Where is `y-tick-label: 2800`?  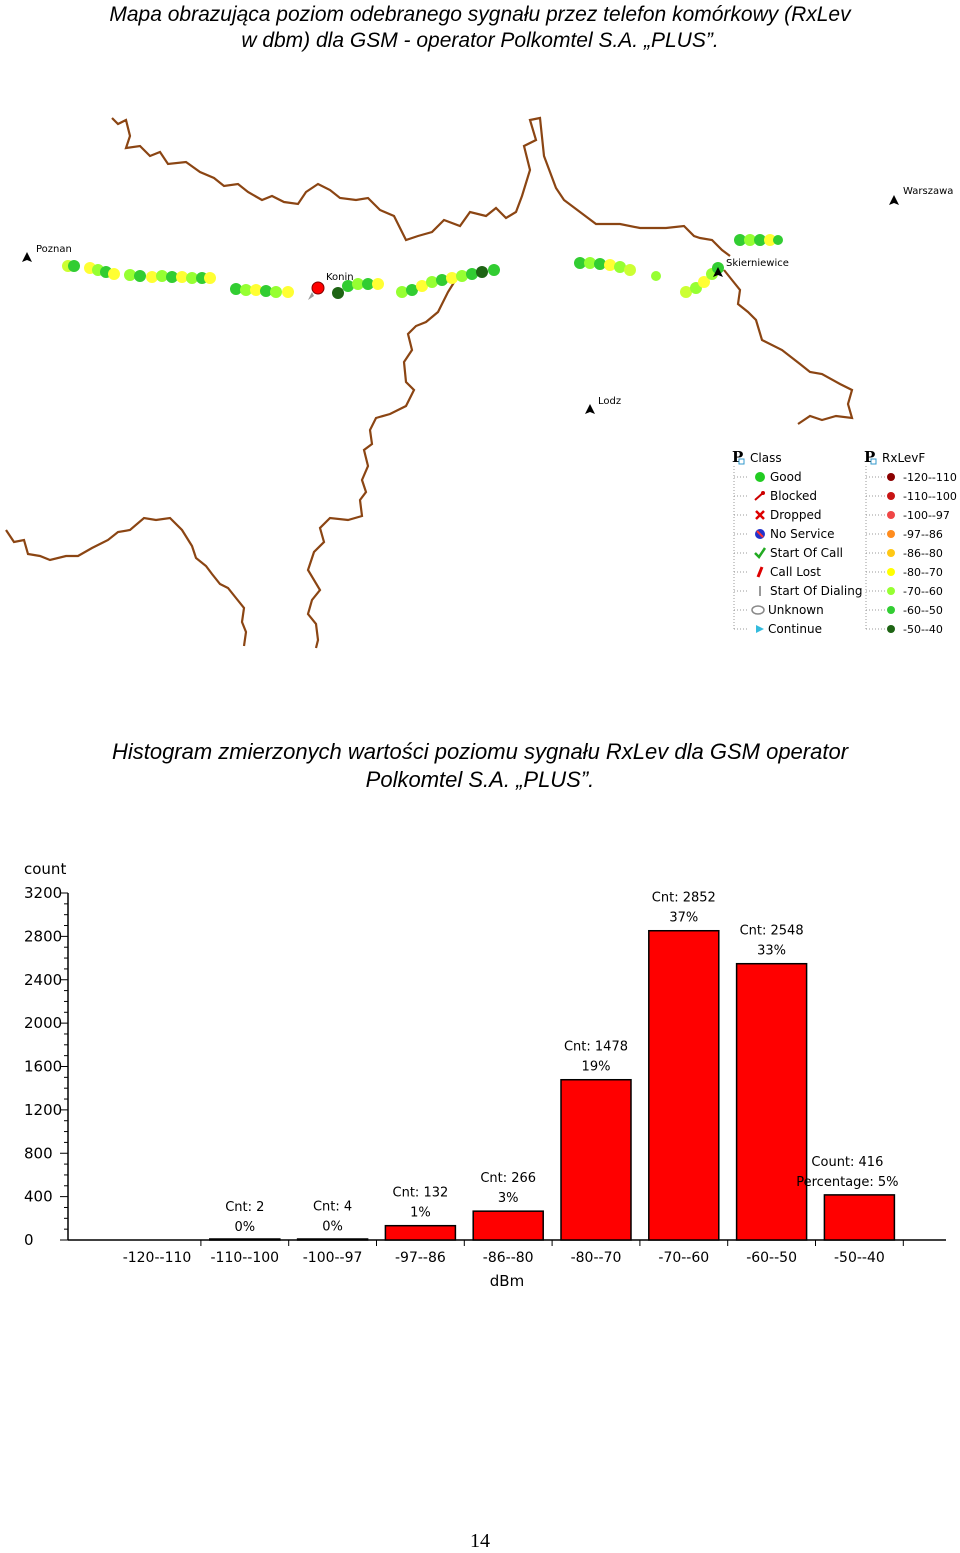 y-tick-label: 2800 is located at coordinates (43, 936).